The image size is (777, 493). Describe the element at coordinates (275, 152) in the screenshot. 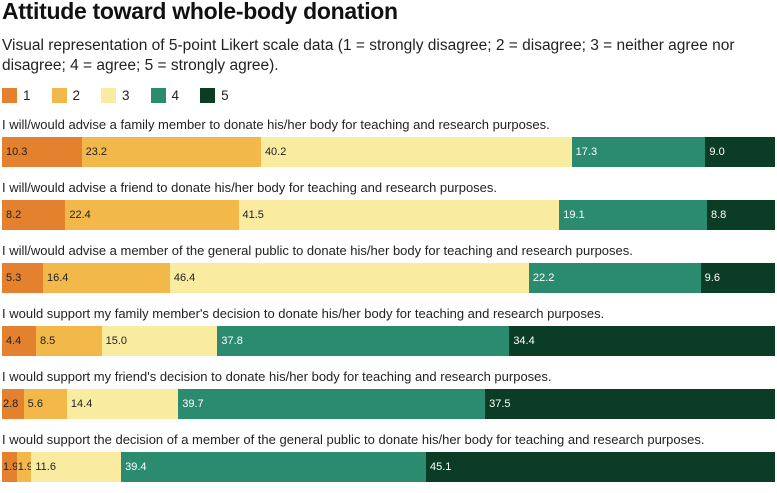

I see `data-label: 40.2` at that location.